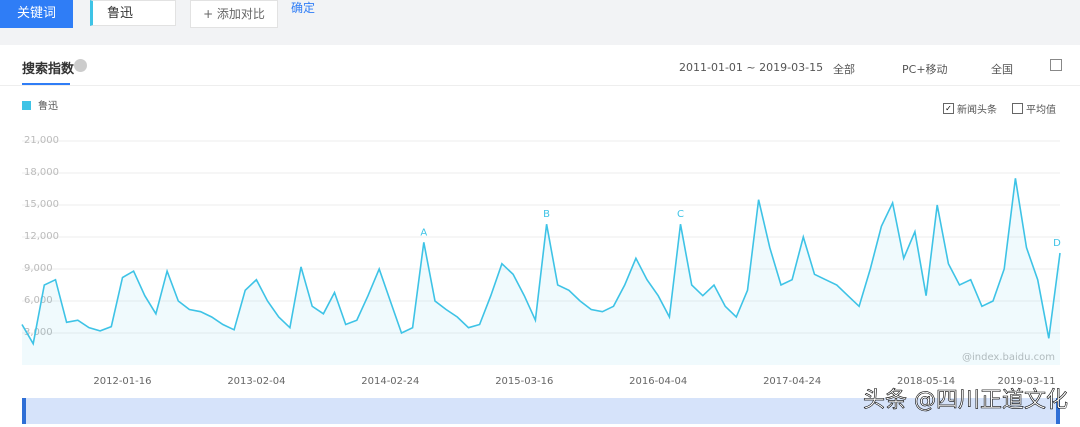 The image size is (1080, 427). Describe the element at coordinates (38, 332) in the screenshot. I see `y-tick-label: 3,000` at that location.